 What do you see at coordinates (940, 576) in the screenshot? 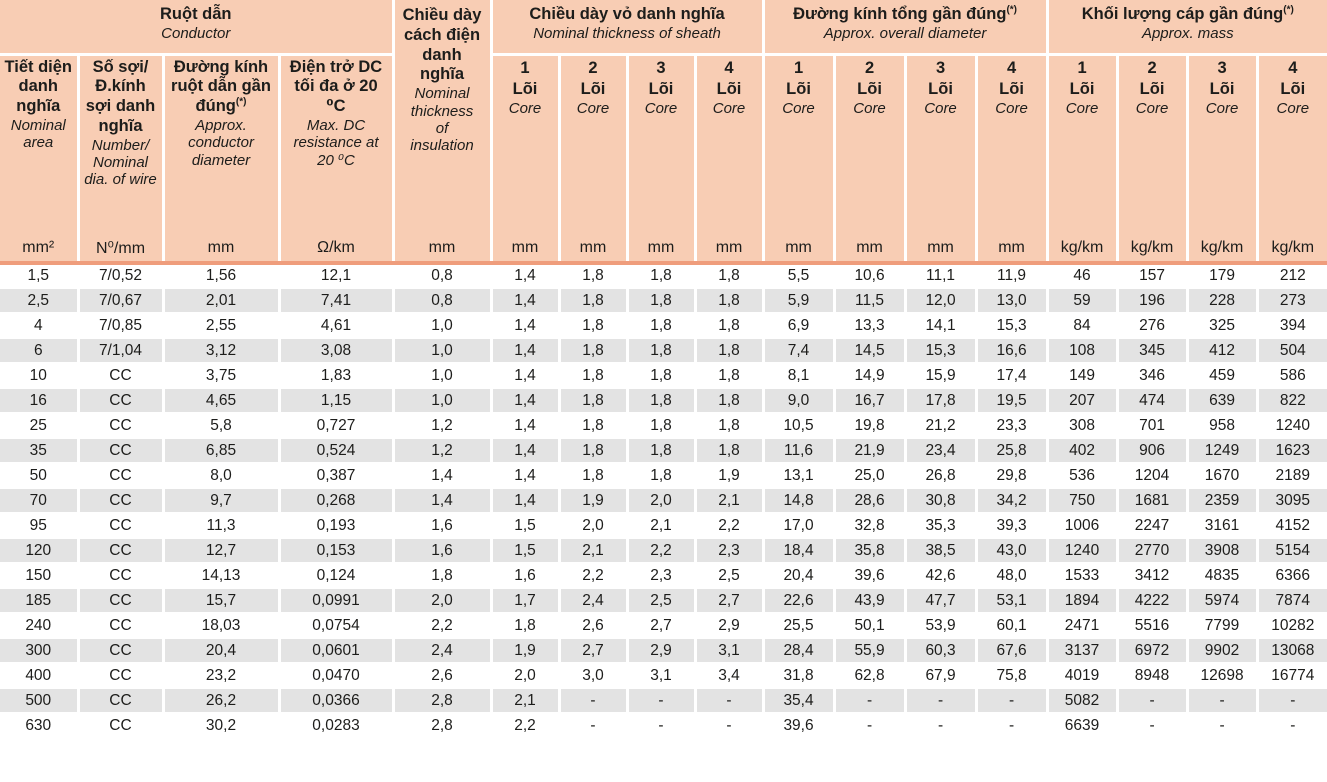
I see `table-cell: 42,6` at bounding box center [940, 576].